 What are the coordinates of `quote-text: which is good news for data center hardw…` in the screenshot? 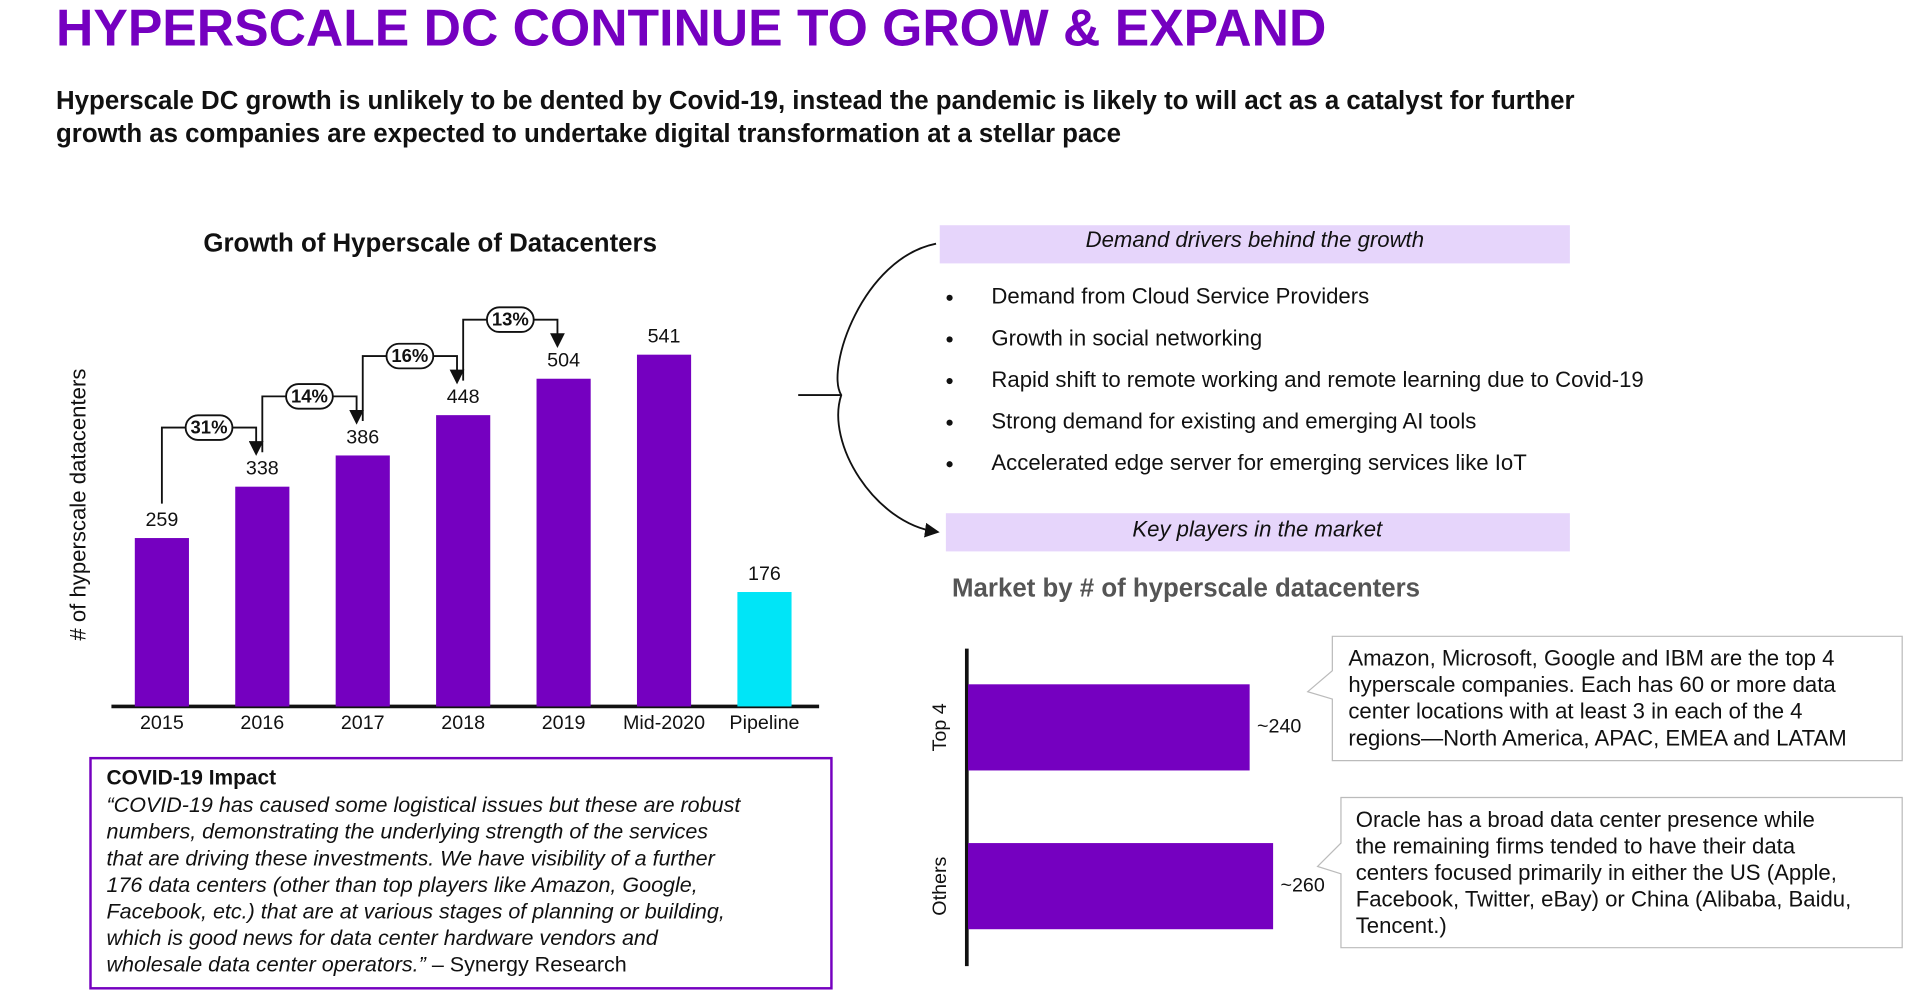 It's located at (383, 938).